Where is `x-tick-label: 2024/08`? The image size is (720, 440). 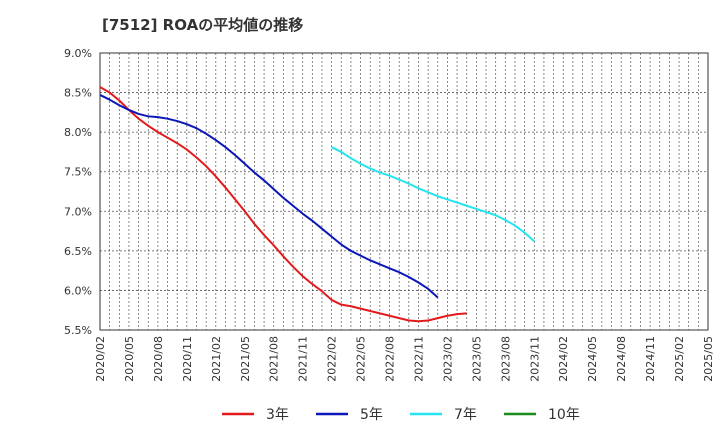
x-tick-label: 2024/08 is located at coordinates (621, 359).